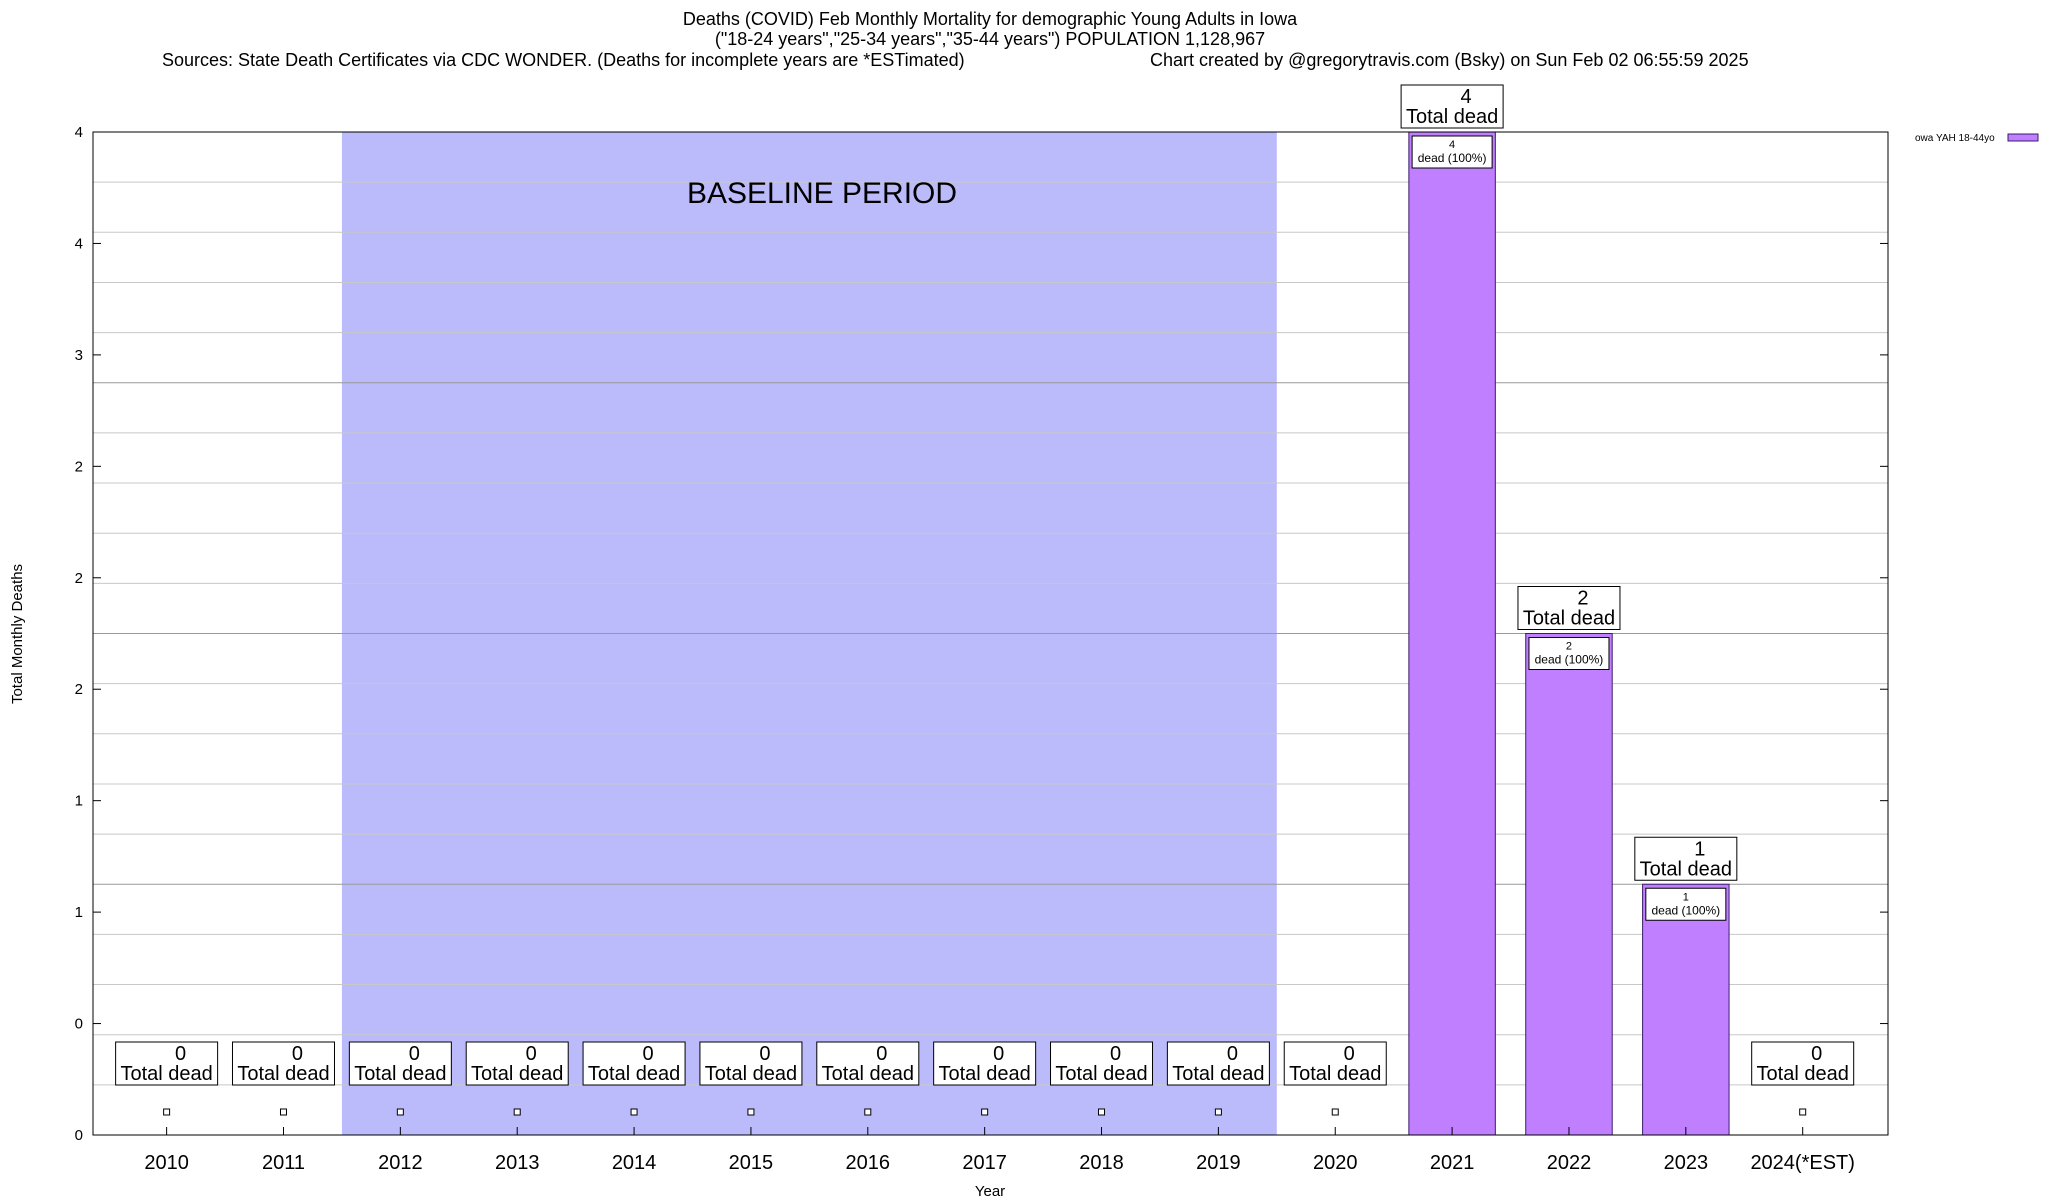  I want to click on legend-swatch, so click(2023, 137).